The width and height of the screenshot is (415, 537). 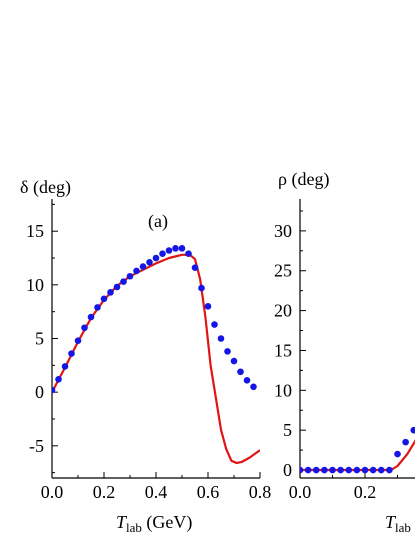 I want to click on panel-a-y-tick-label: 0, so click(x=39, y=392).